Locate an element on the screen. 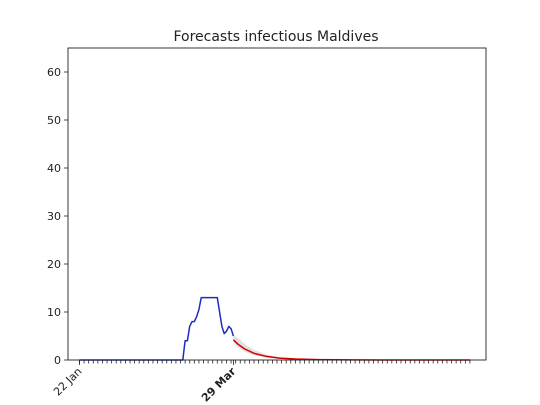  observed-line is located at coordinates (157, 328).